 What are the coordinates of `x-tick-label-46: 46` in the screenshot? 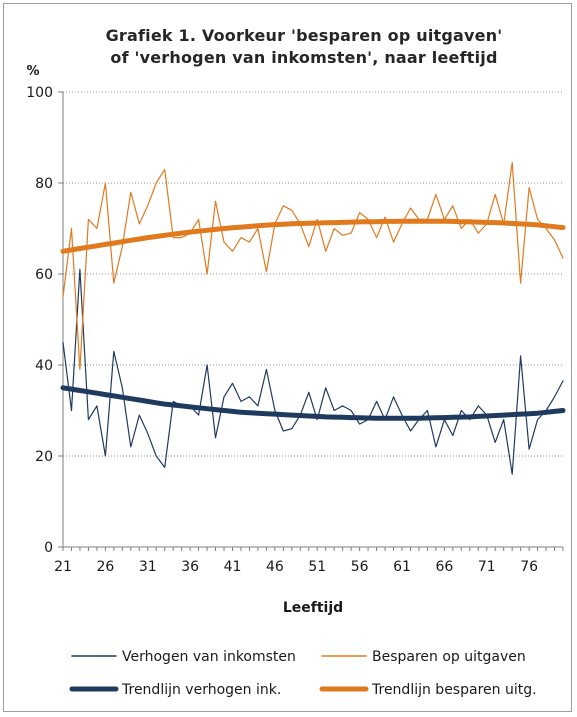 It's located at (275, 567).